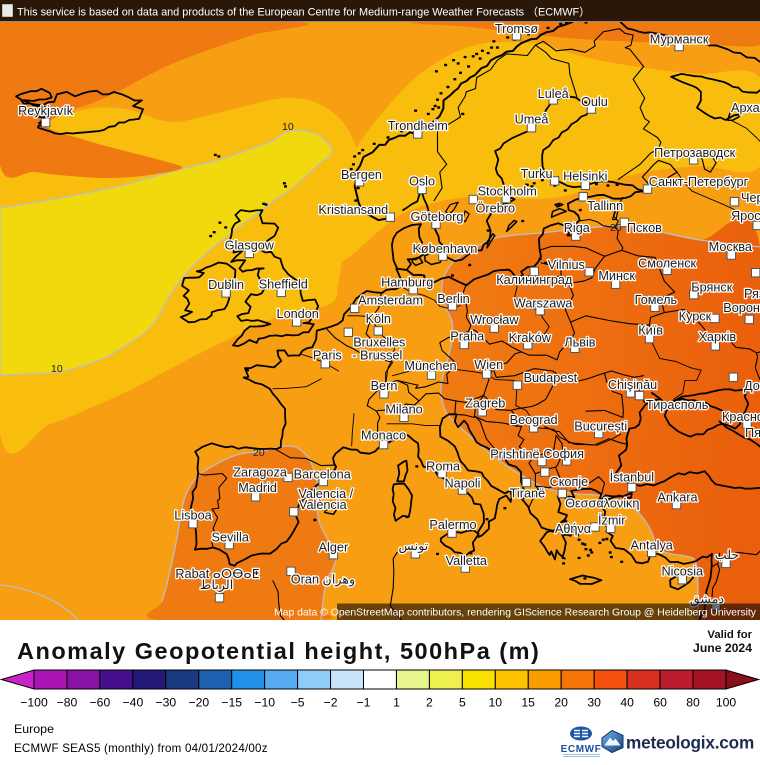 Image resolution: width=760 pixels, height=765 pixels. Describe the element at coordinates (298, 314) in the screenshot. I see `svg-text: London` at that location.